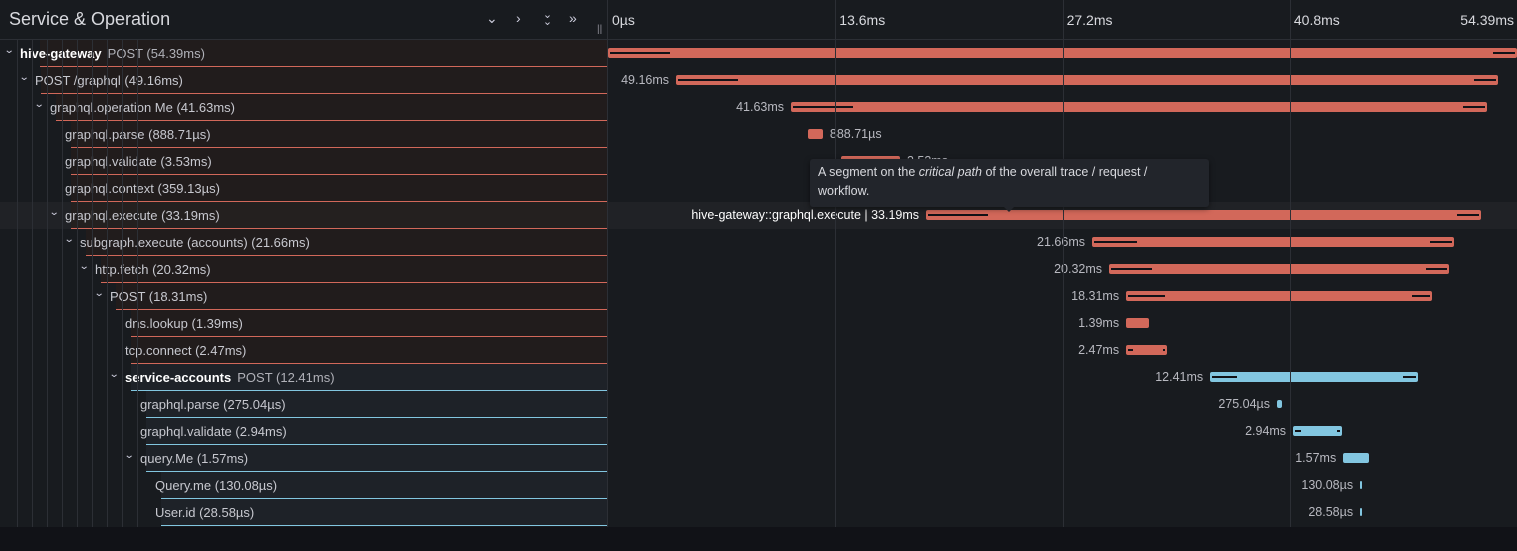 The width and height of the screenshot is (1517, 551). I want to click on span-row: ⌄ POST /graphql (49.16ms) 49.16ms, so click(758, 80).